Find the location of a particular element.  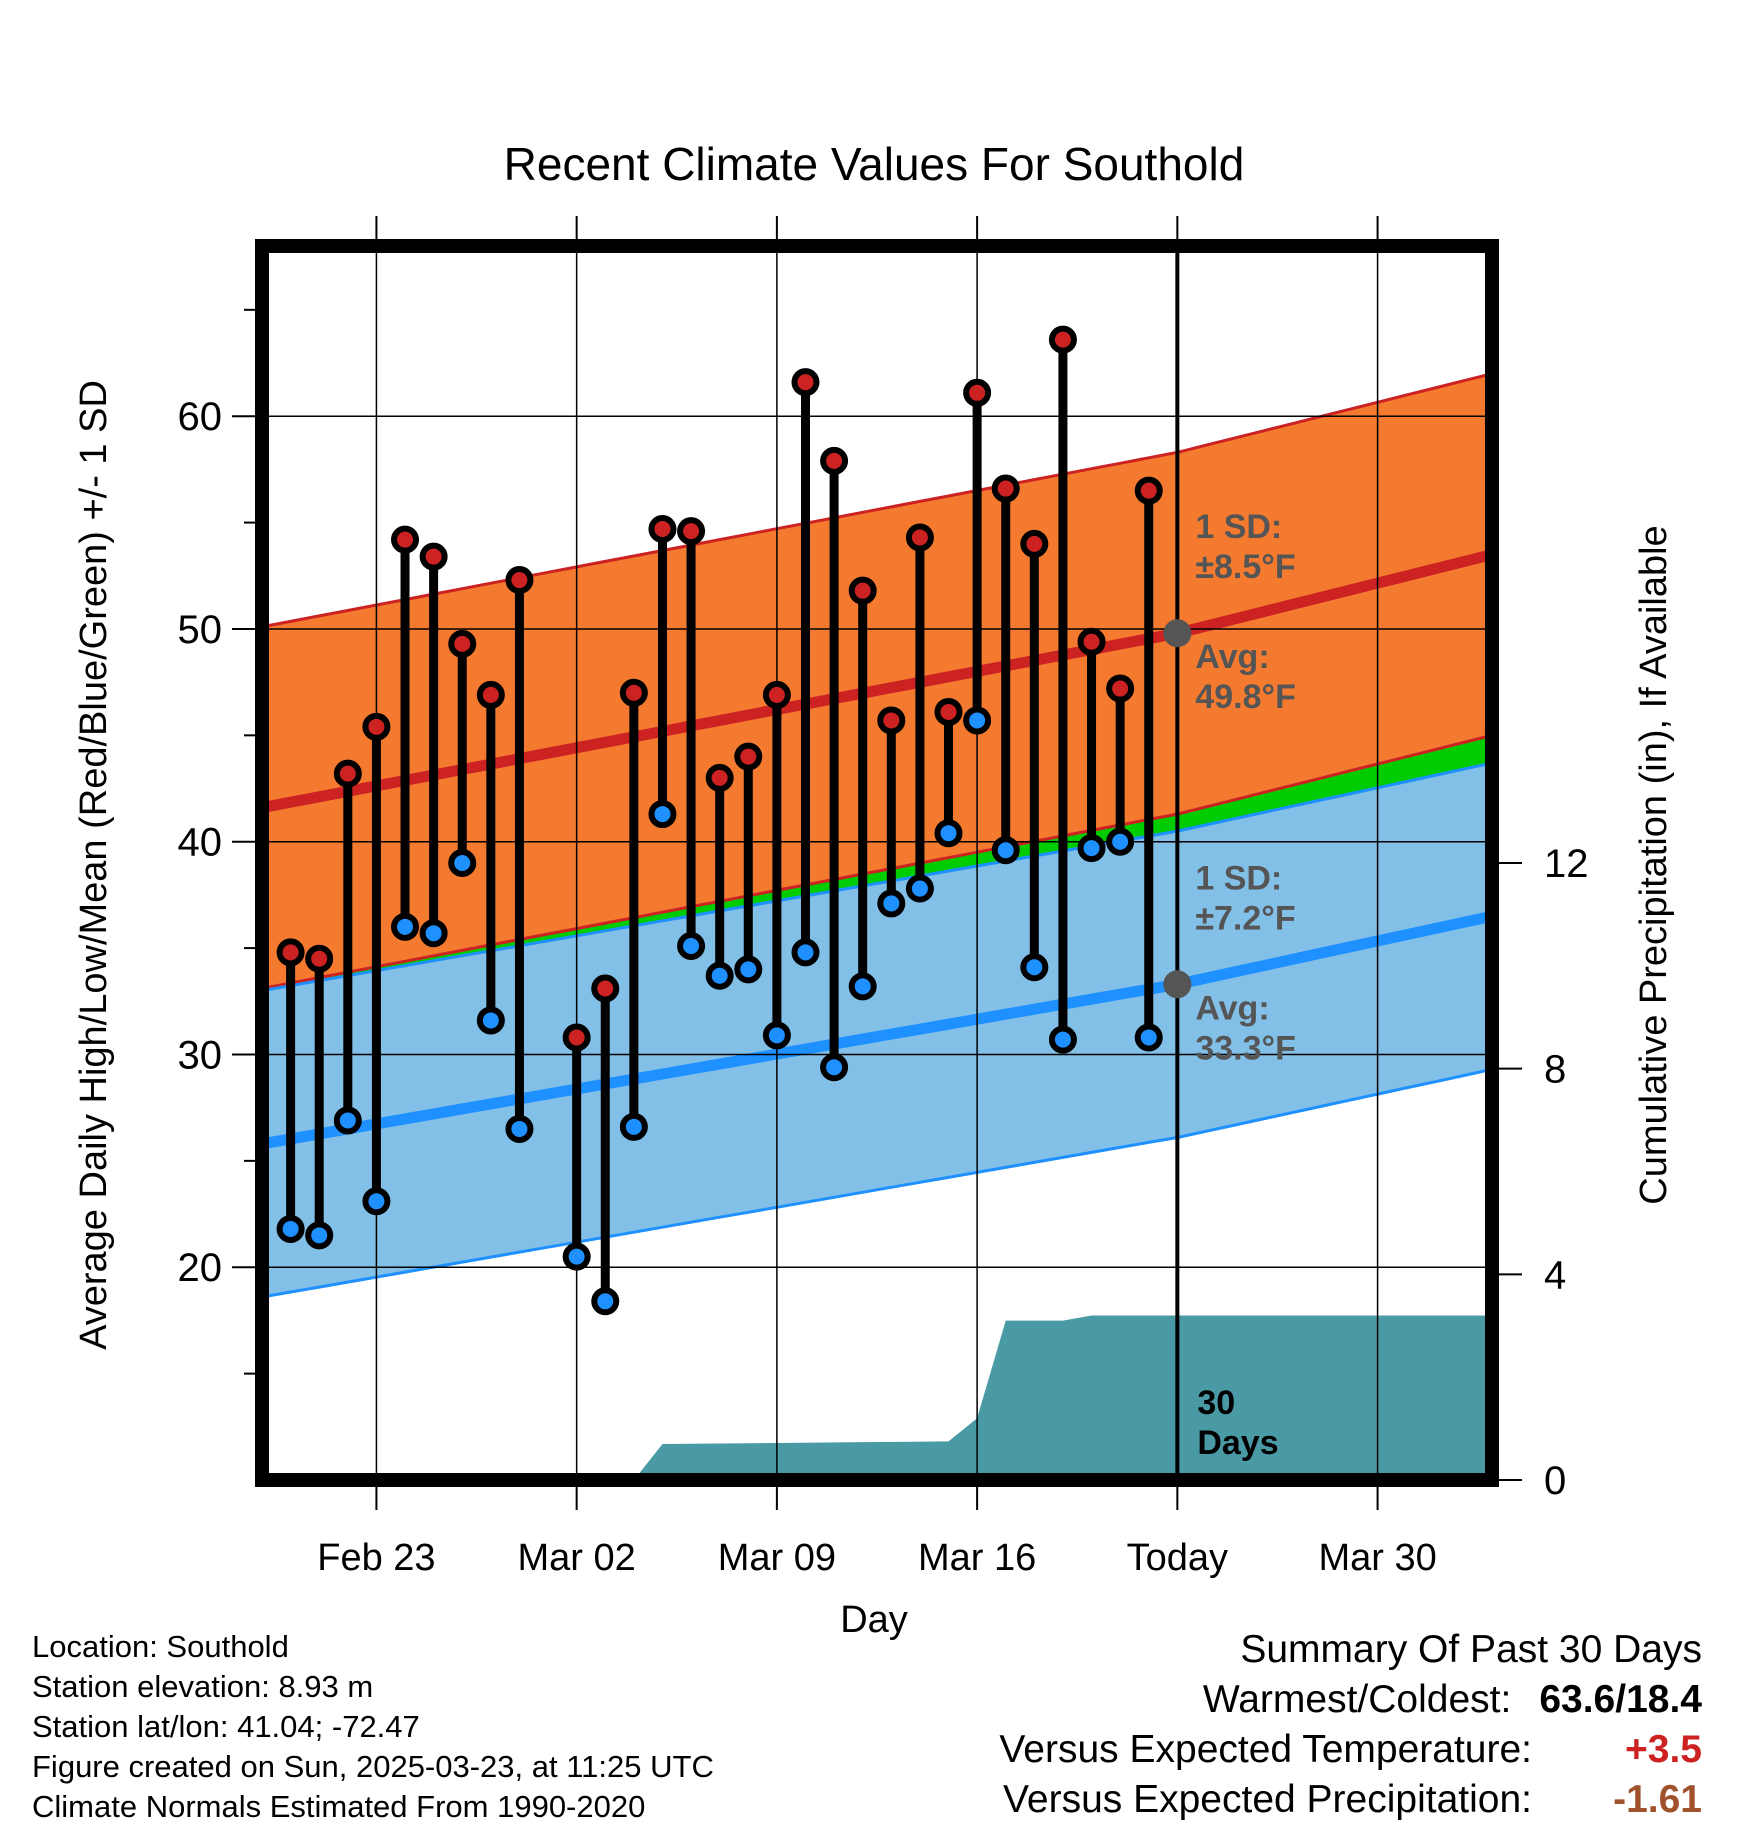

today-high-avg-marker is located at coordinates (1177, 633).